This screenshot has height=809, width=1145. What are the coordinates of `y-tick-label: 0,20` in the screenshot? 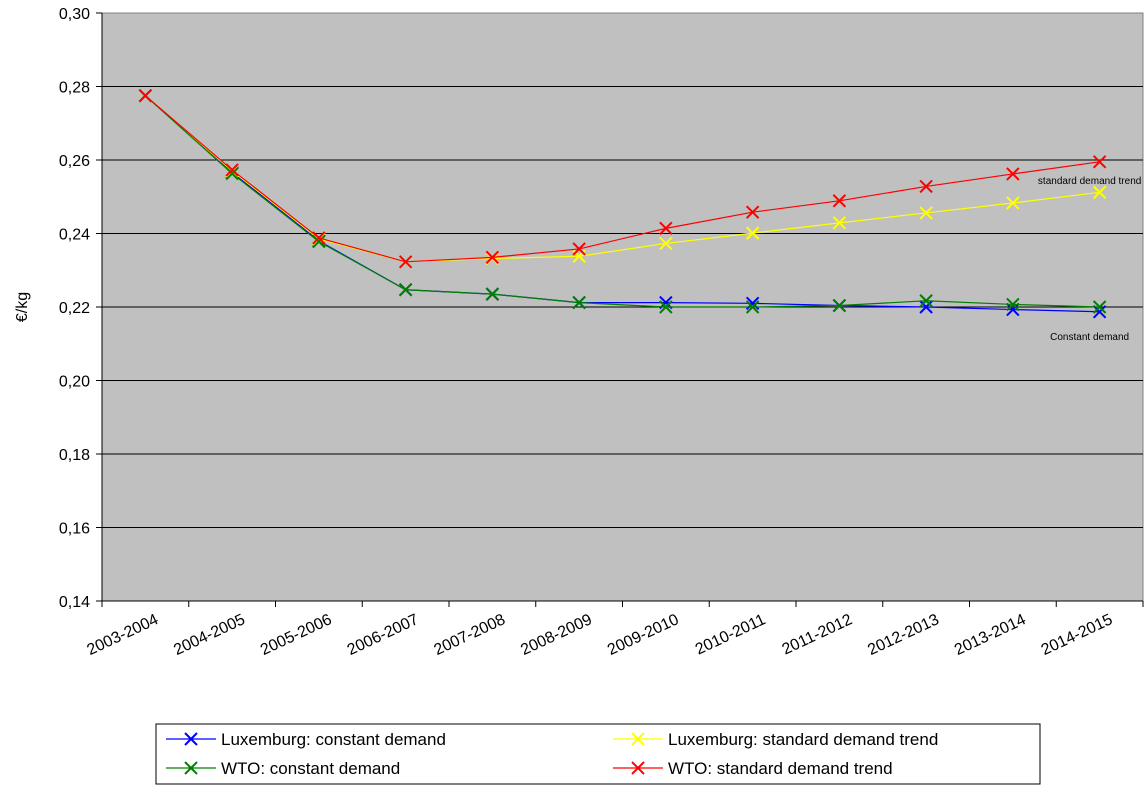 It's located at (74, 382).